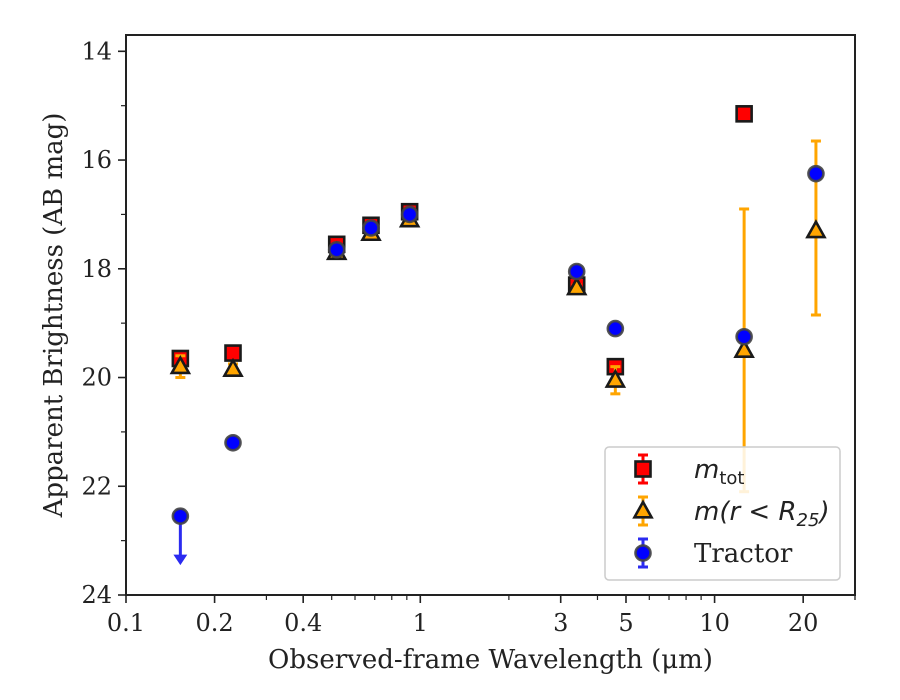 Image resolution: width=900 pixels, height=700 pixels. Describe the element at coordinates (96, 486) in the screenshot. I see `y-tick-label: 22` at that location.